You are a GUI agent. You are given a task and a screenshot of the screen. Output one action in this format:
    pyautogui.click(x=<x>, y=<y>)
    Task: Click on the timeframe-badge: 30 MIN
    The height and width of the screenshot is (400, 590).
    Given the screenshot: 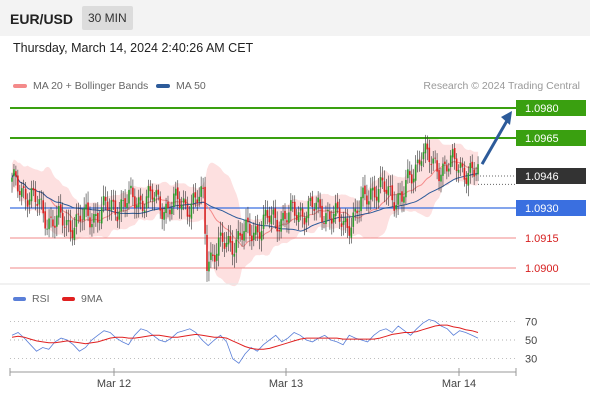 What is the action you would take?
    pyautogui.click(x=107, y=18)
    